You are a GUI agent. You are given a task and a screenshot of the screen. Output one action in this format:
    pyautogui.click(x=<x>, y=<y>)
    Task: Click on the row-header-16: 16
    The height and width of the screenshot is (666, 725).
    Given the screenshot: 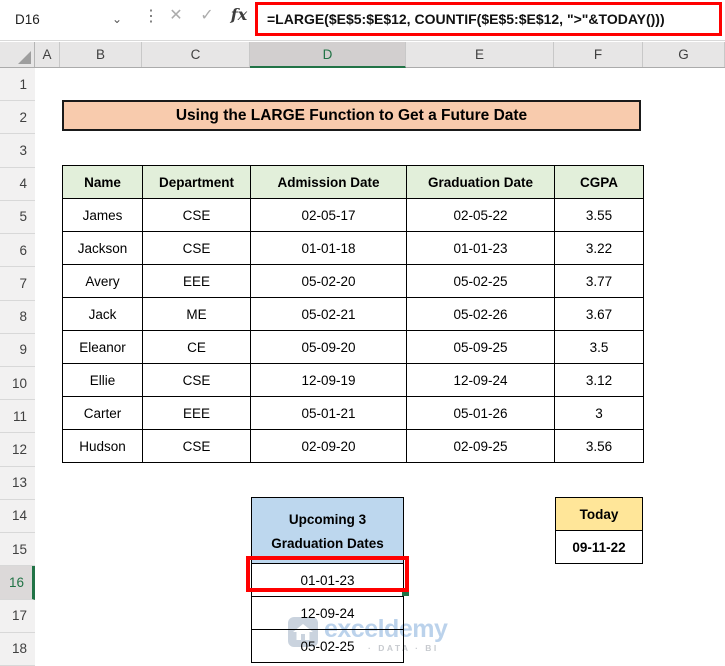 What is the action you would take?
    pyautogui.click(x=17, y=583)
    